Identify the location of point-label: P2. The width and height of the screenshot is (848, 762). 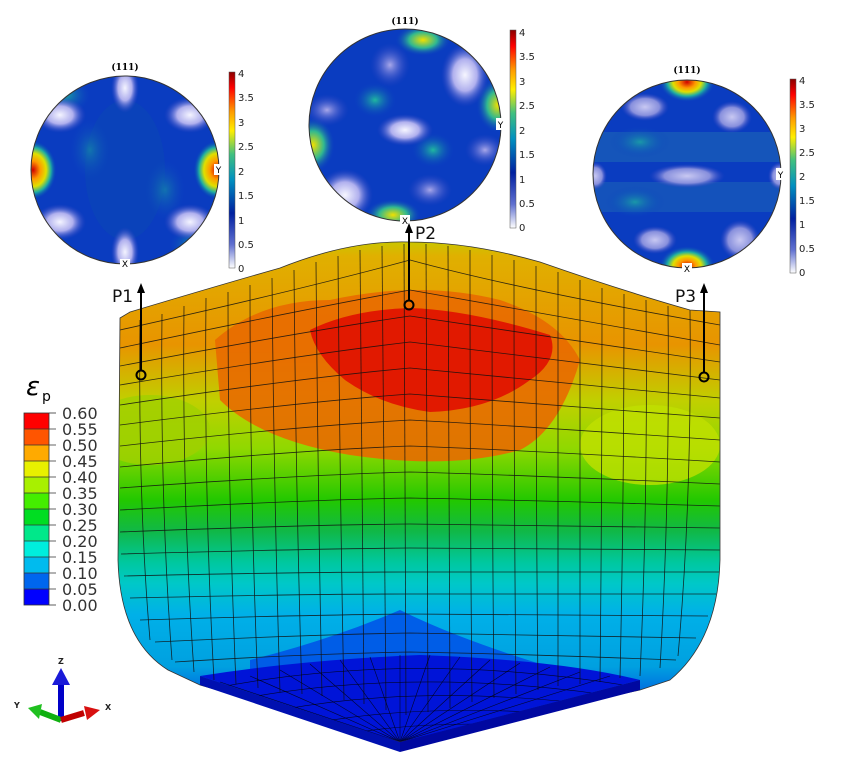
(425, 234).